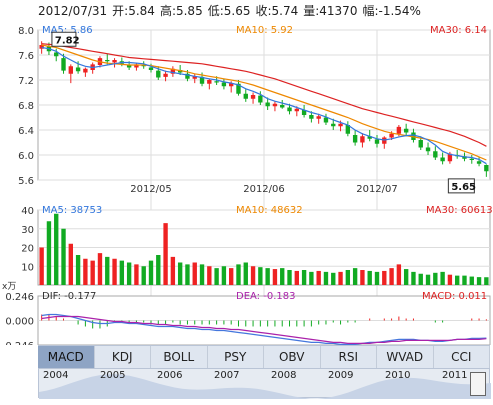 This screenshot has height=405, width=493. I want to click on timeline-drag-handle, so click(478, 384).